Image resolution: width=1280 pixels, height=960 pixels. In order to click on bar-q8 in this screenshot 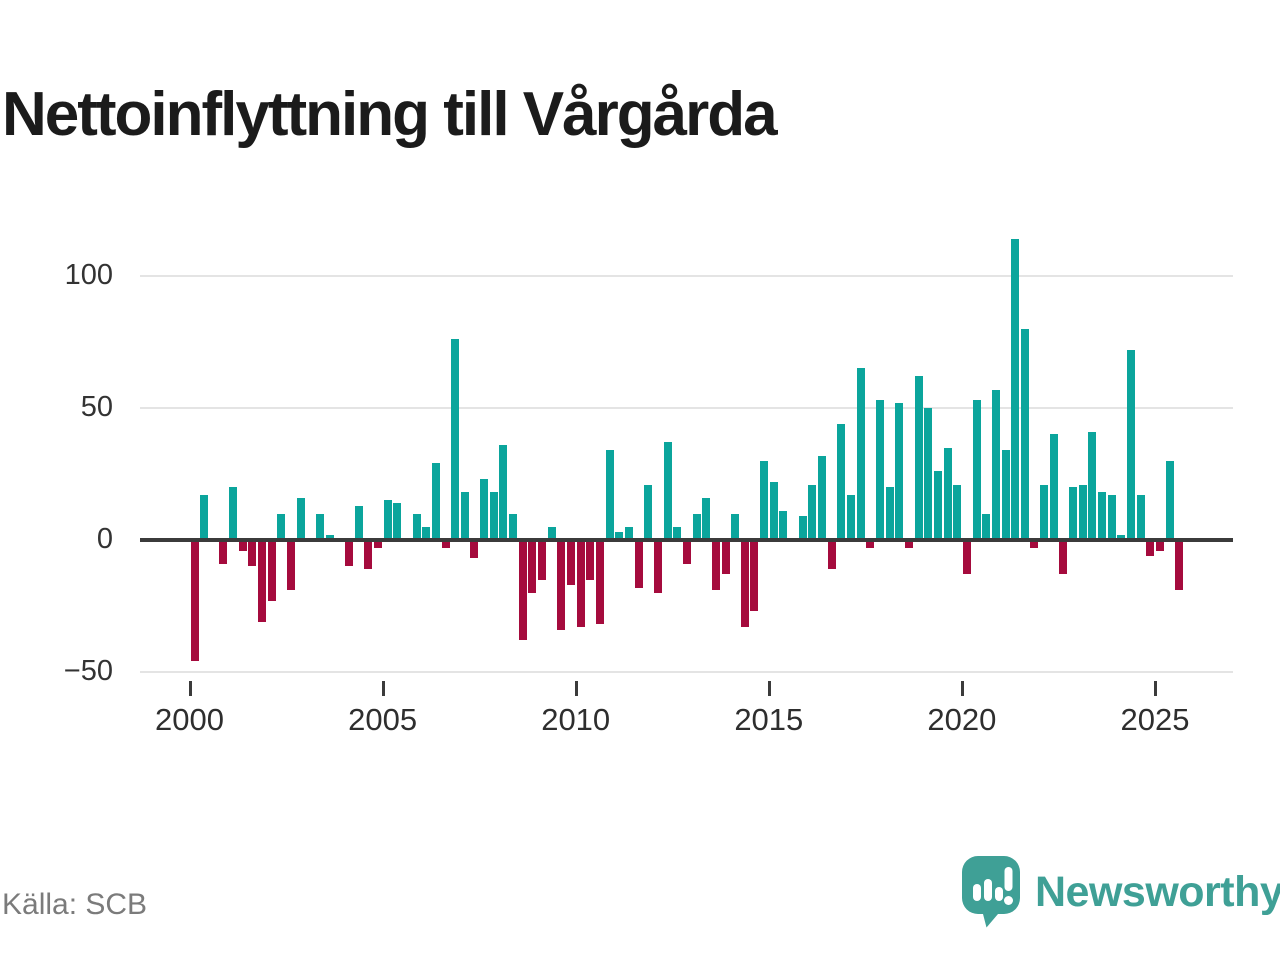, I will do `click(272, 570)`.